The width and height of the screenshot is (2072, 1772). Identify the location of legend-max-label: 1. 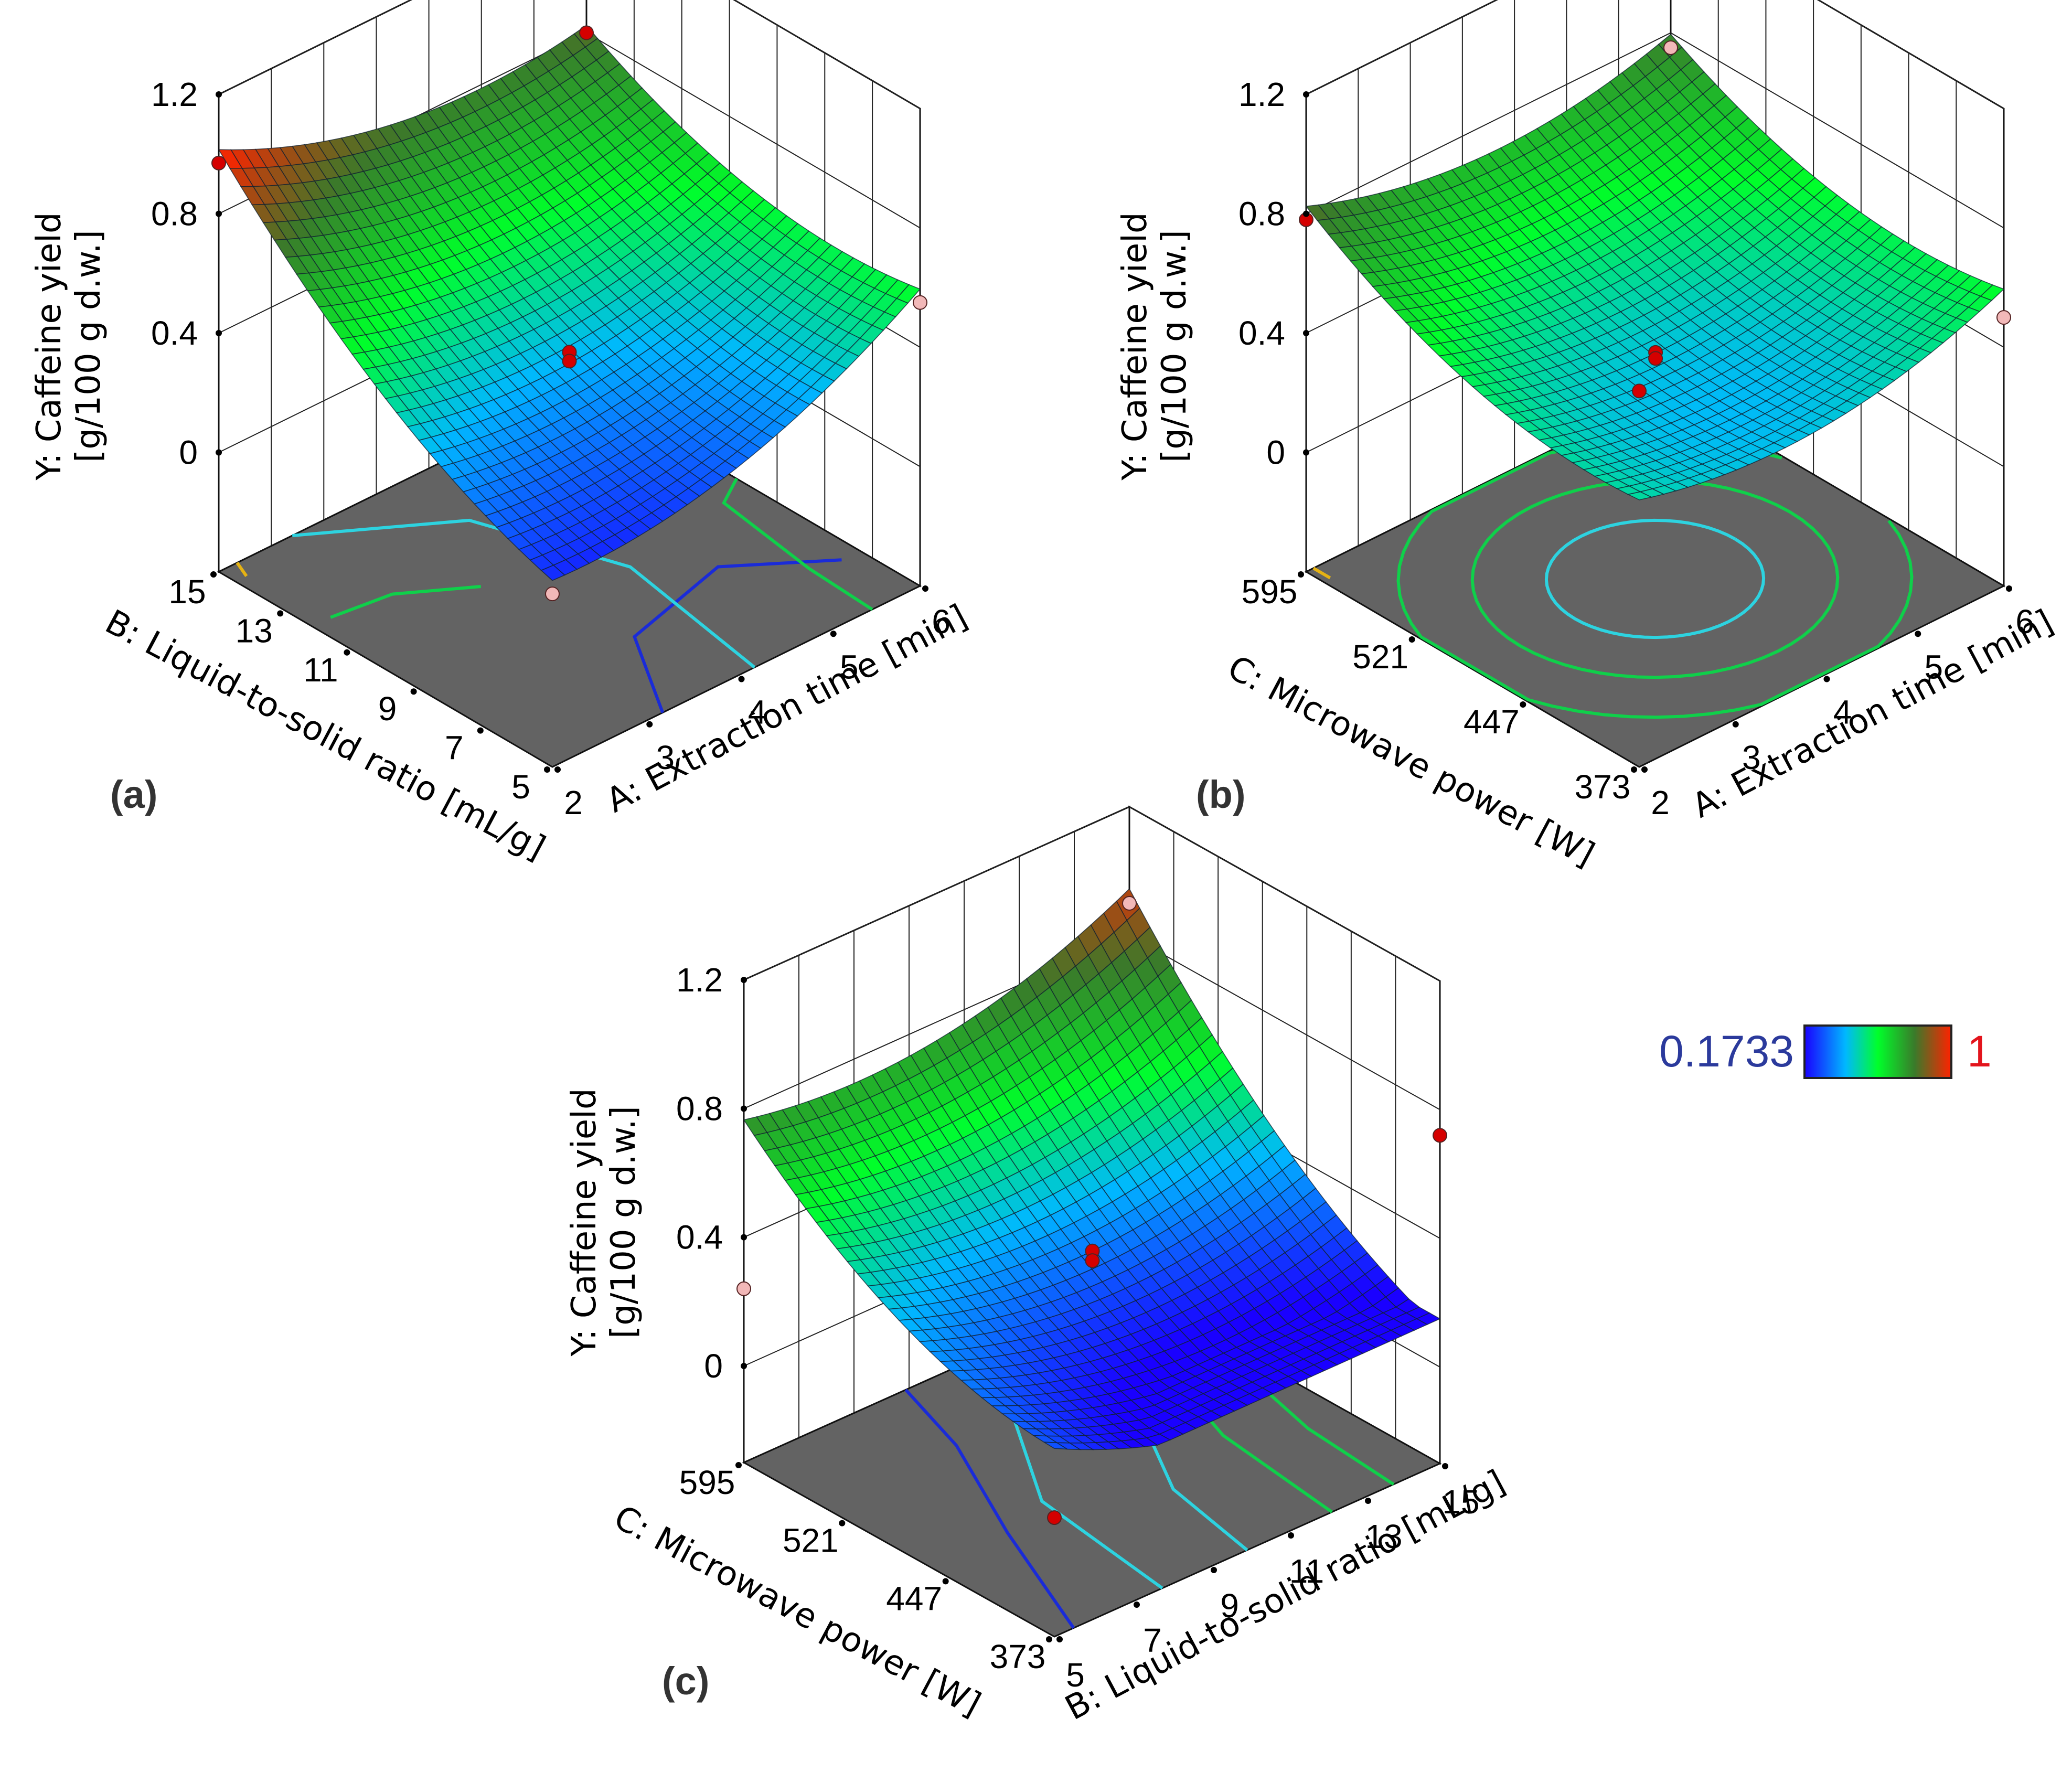
(1979, 1051).